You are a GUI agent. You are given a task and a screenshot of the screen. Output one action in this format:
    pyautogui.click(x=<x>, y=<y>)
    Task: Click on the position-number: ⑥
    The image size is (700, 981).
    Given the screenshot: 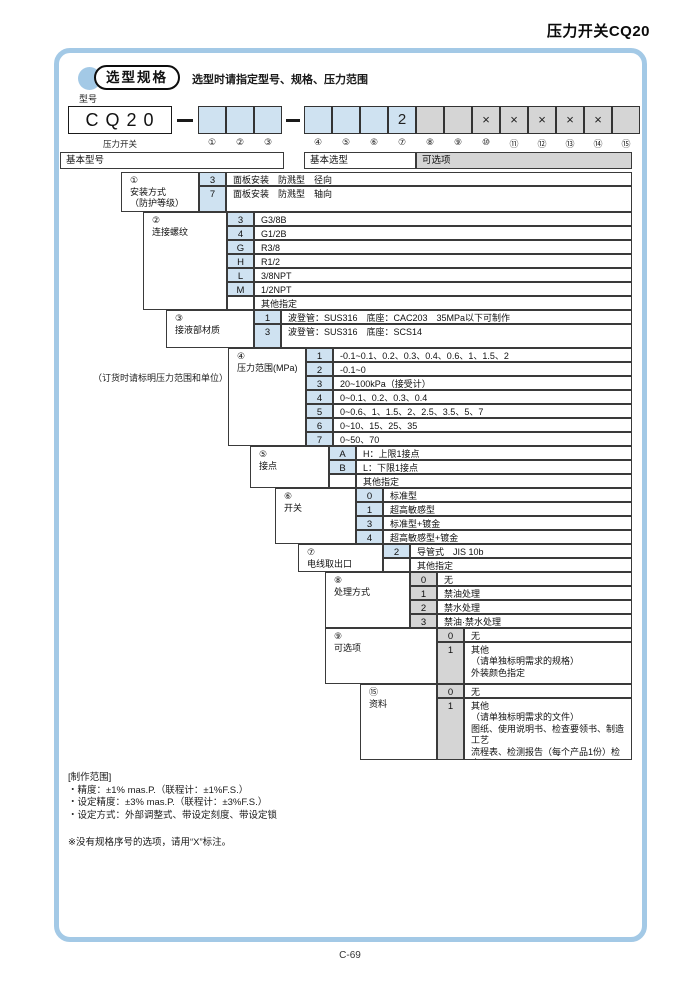 What is the action you would take?
    pyautogui.click(x=374, y=142)
    